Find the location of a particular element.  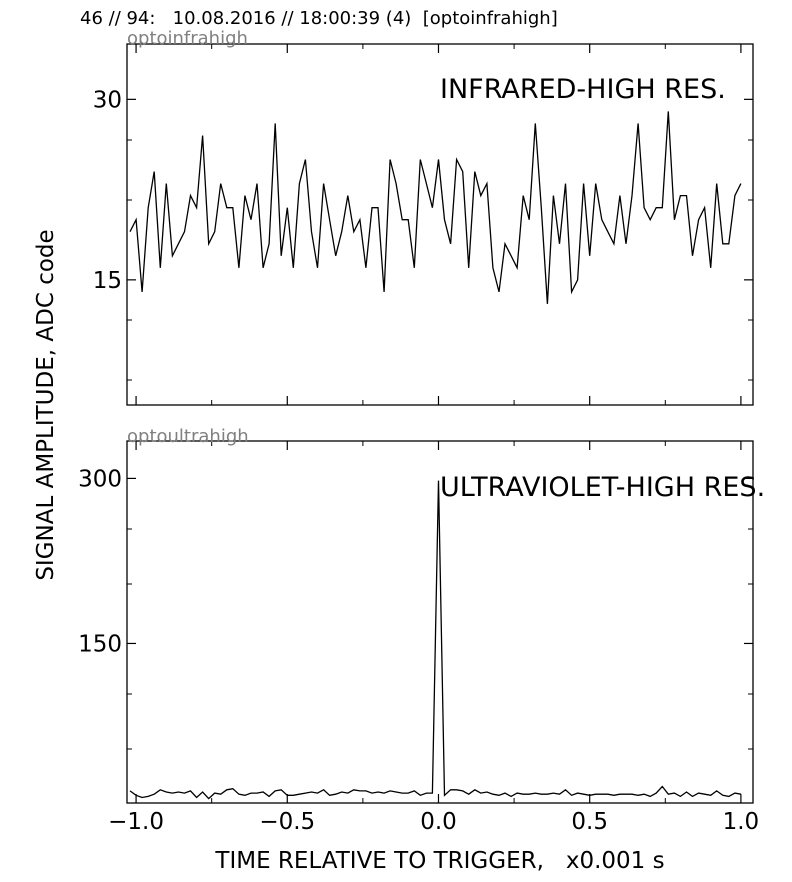

channel-label: optoultrahigh is located at coordinates (188, 436).